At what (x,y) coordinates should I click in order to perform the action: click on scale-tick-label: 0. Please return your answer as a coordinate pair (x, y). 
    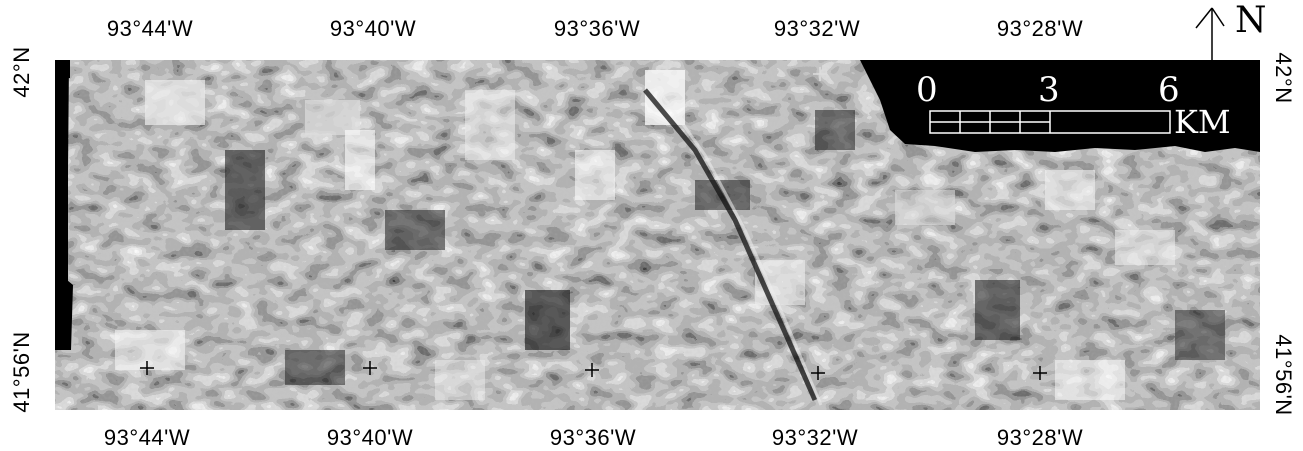
    Looking at the image, I should click on (927, 90).